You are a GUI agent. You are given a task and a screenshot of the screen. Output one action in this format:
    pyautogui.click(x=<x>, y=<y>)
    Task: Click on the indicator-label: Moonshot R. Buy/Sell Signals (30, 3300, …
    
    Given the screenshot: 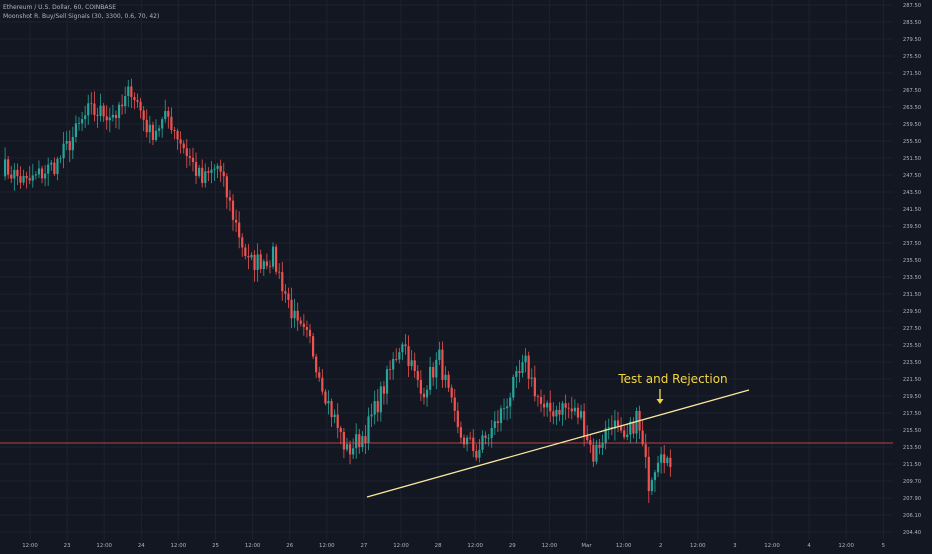 What is the action you would take?
    pyautogui.click(x=81, y=16)
    